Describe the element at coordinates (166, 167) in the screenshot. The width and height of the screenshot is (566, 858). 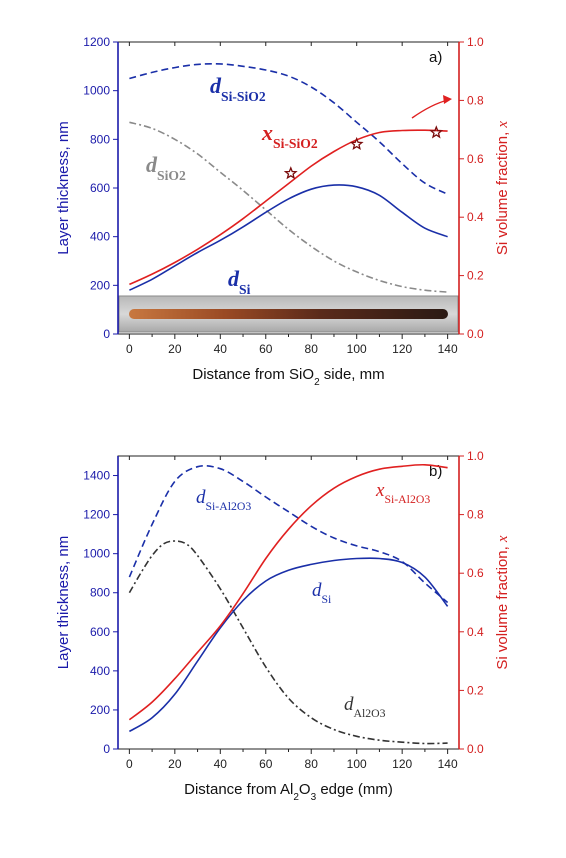
I see `label-d-sio2: dSiO2` at that location.